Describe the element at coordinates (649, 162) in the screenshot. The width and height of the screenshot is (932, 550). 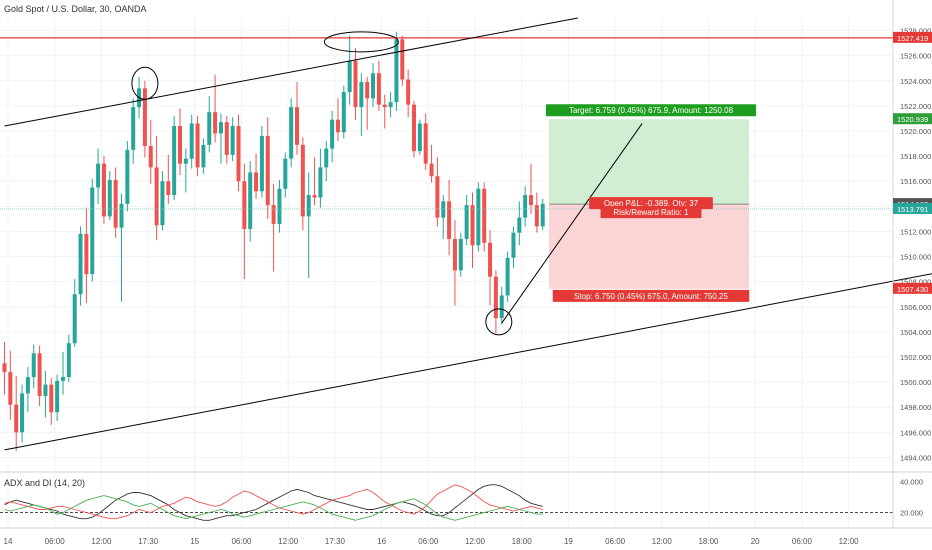
I see `profit-zone` at that location.